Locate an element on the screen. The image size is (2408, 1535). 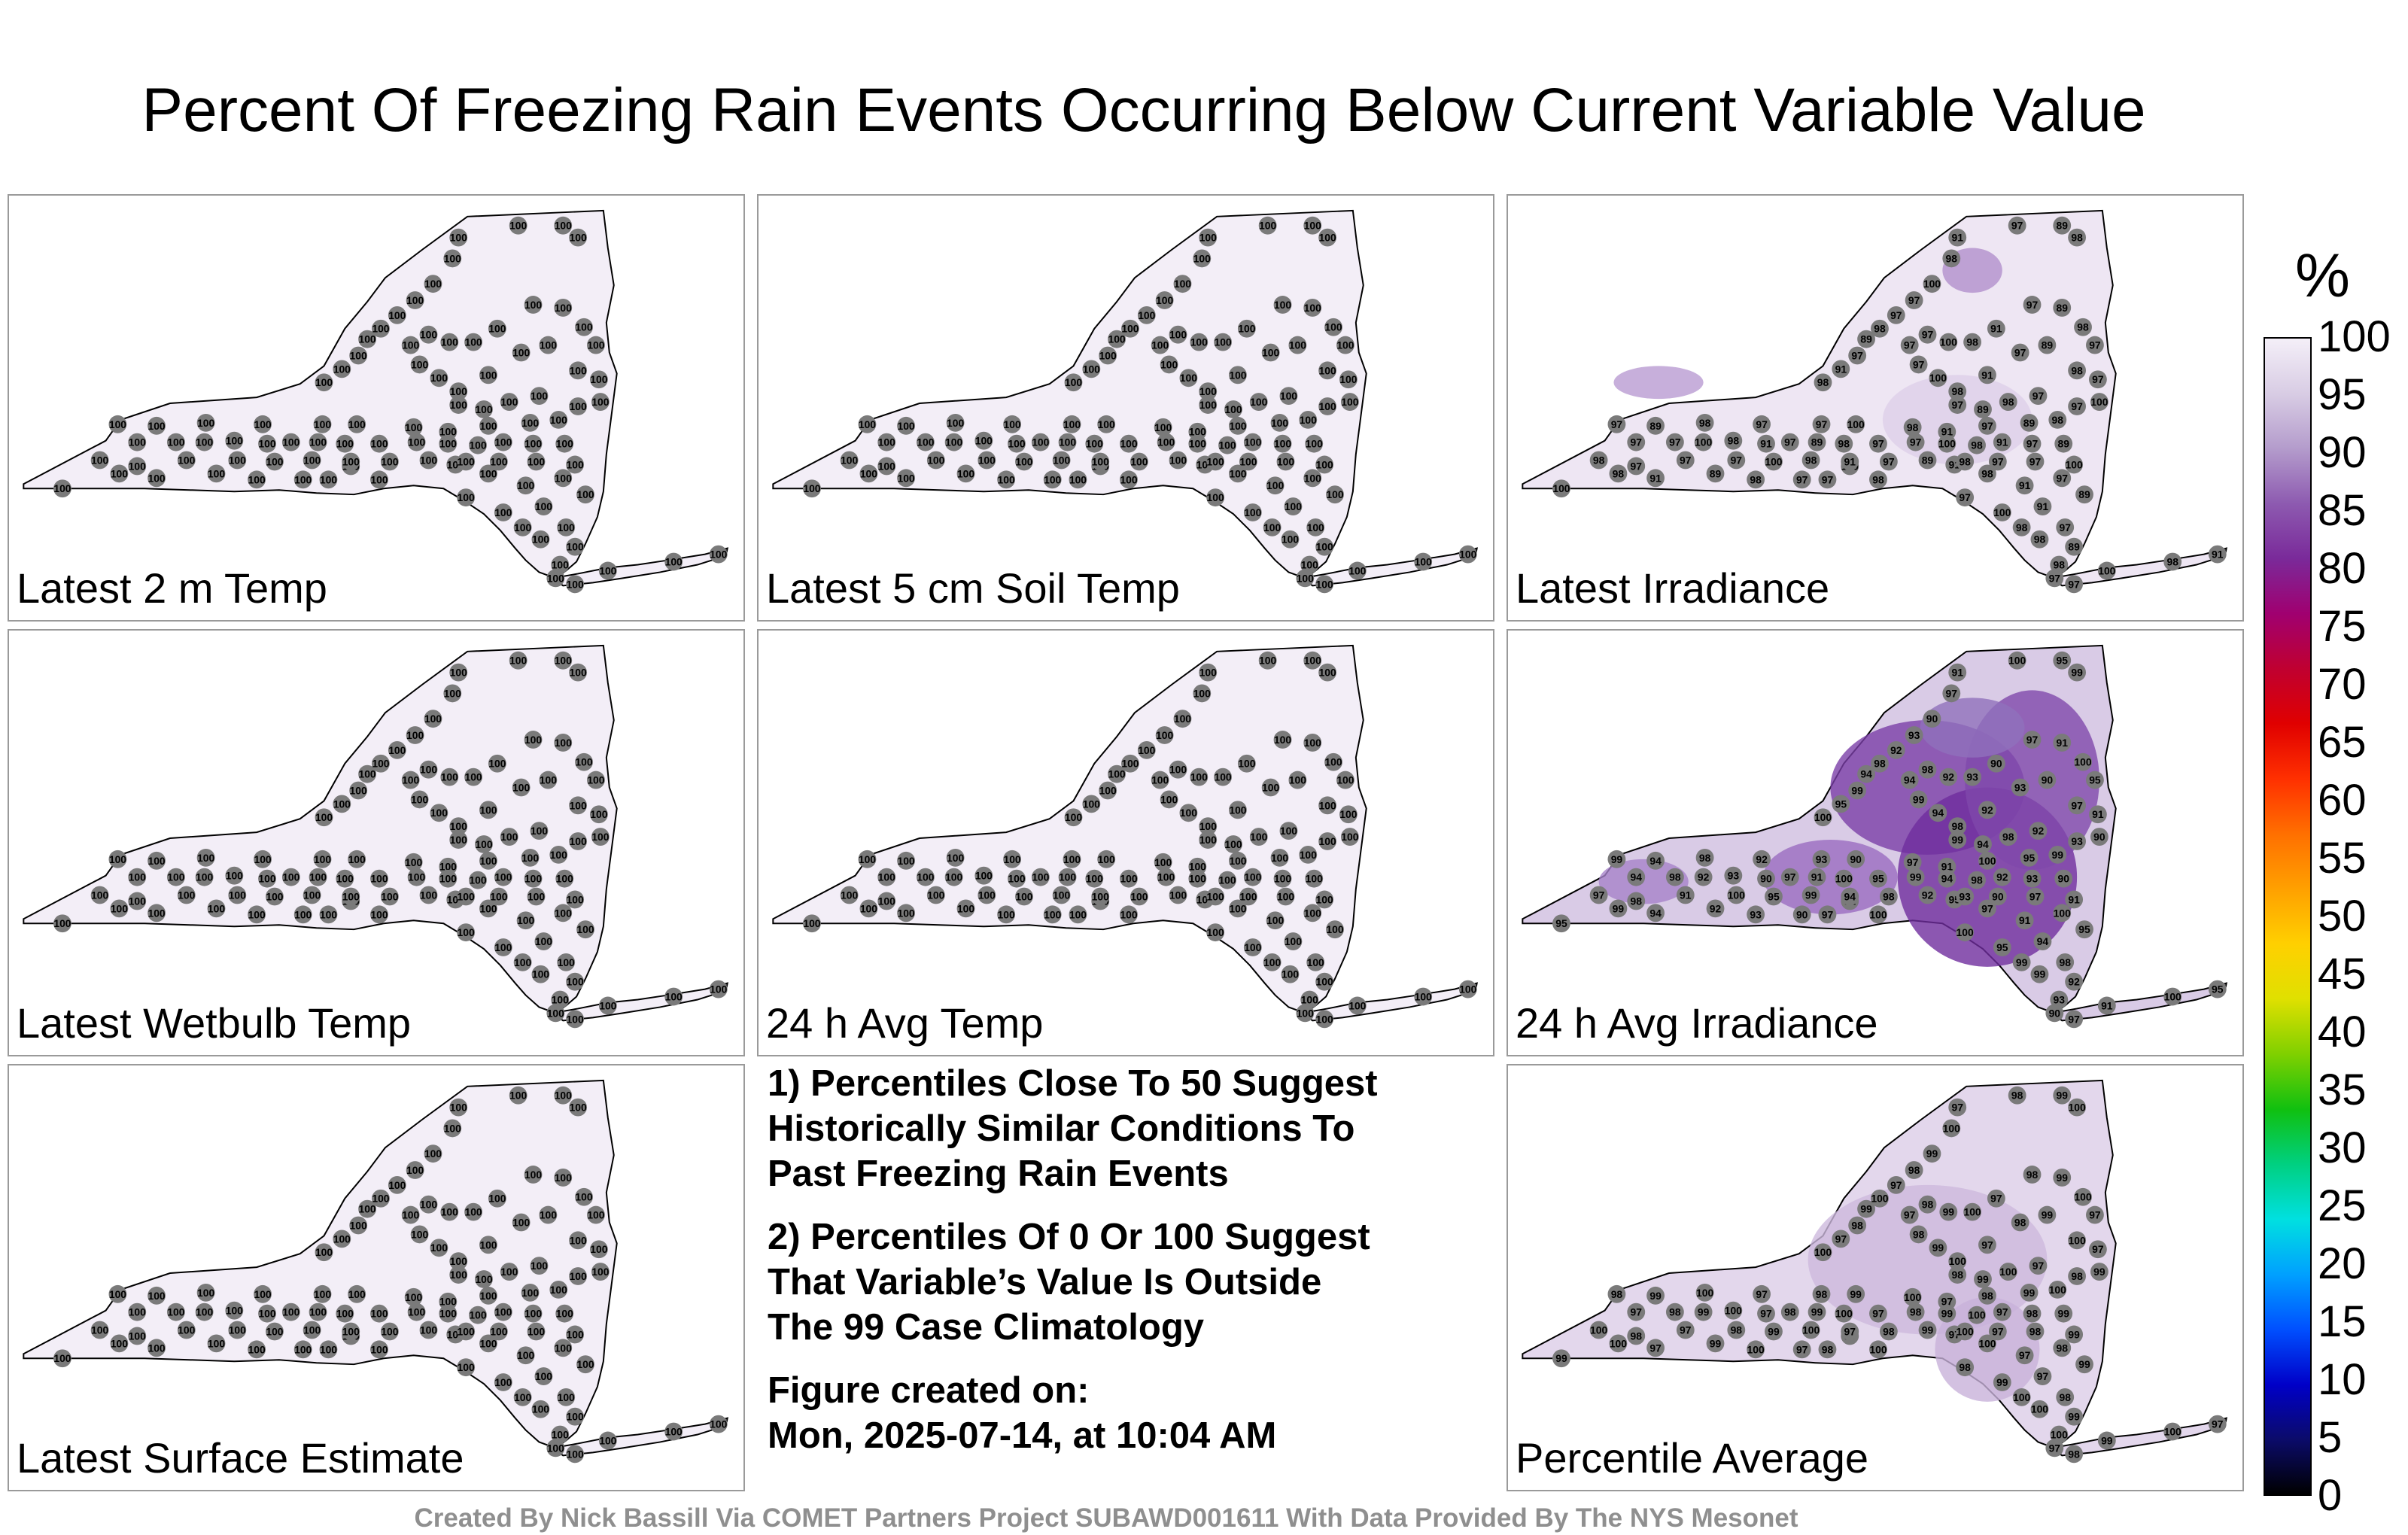
colorbar-tick-label: 85 is located at coordinates (2342, 510).